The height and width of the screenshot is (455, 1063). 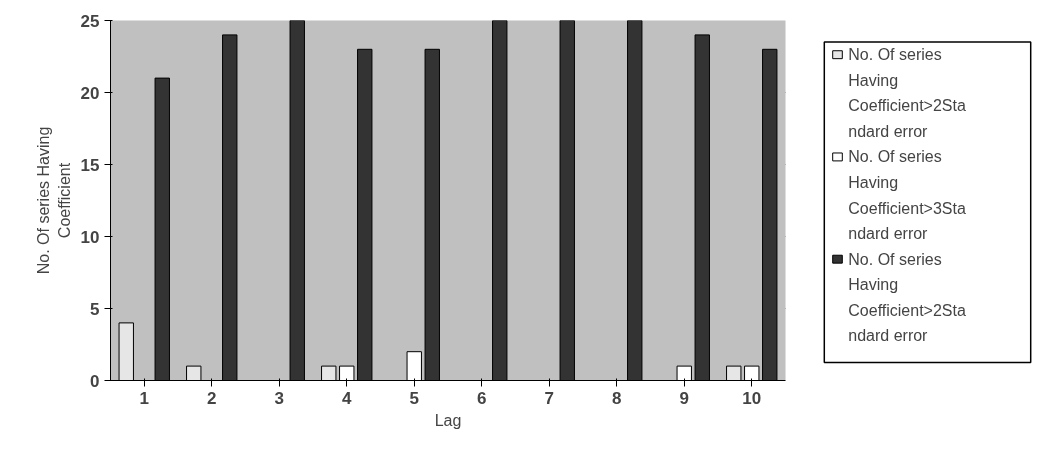 I want to click on x-tick-label: 4, so click(x=347, y=398).